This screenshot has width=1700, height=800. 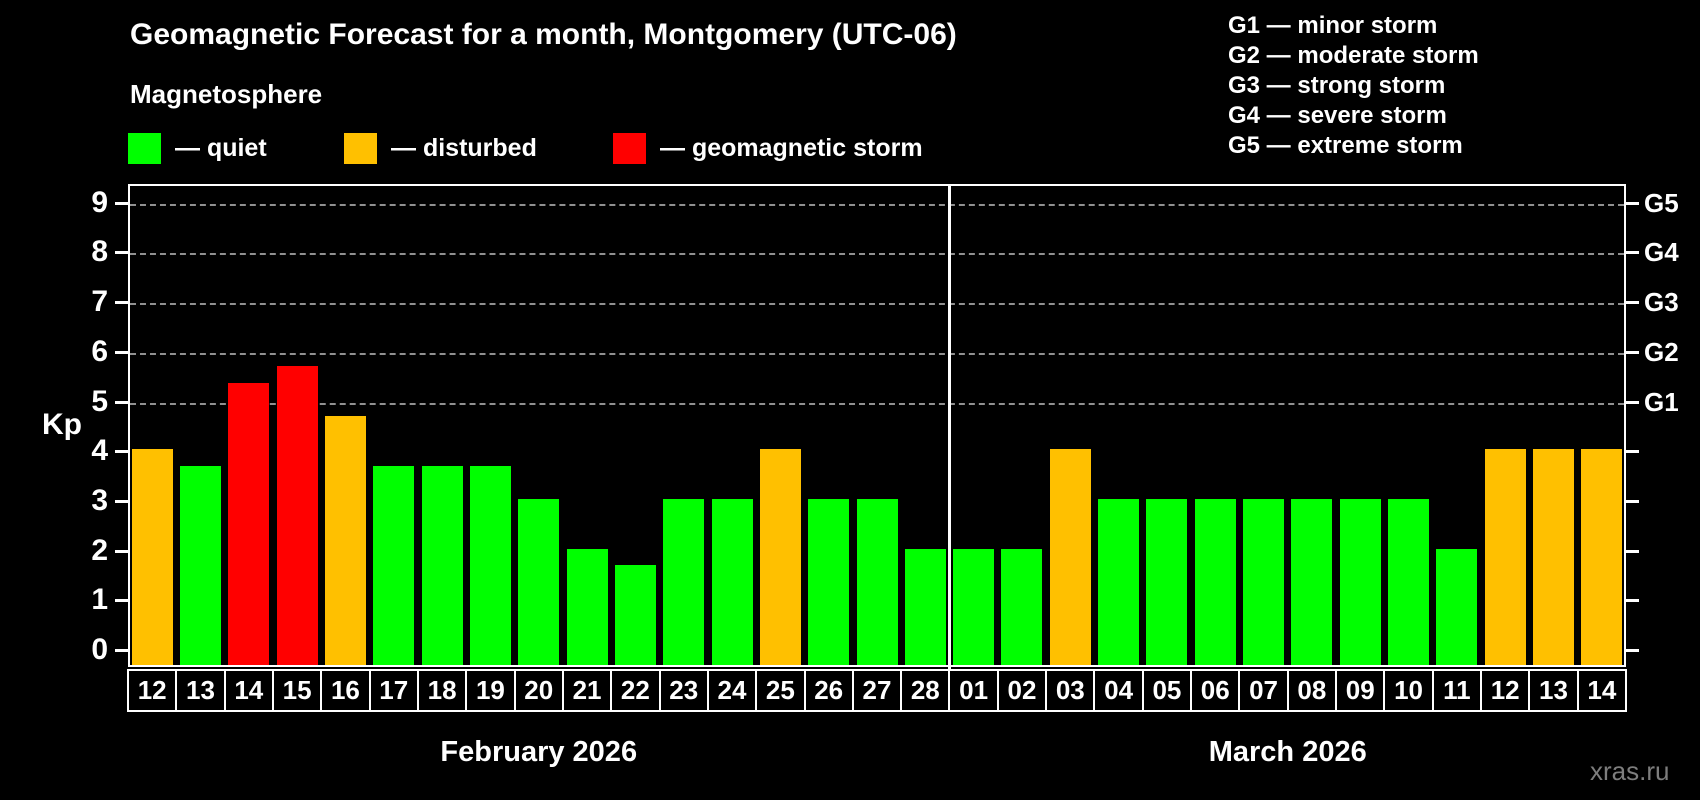 What do you see at coordinates (1337, 115) in the screenshot?
I see `g-legend-line-g4: G4 — severe storm` at bounding box center [1337, 115].